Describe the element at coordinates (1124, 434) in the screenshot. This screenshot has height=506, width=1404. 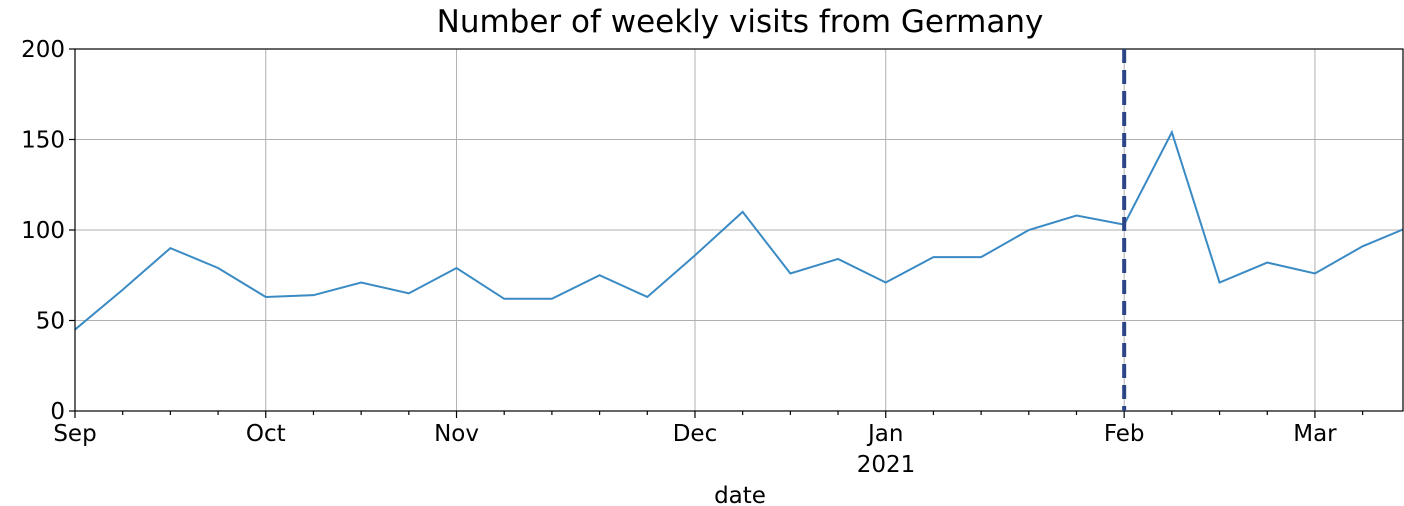
I see `x-tick-label: Feb` at that location.